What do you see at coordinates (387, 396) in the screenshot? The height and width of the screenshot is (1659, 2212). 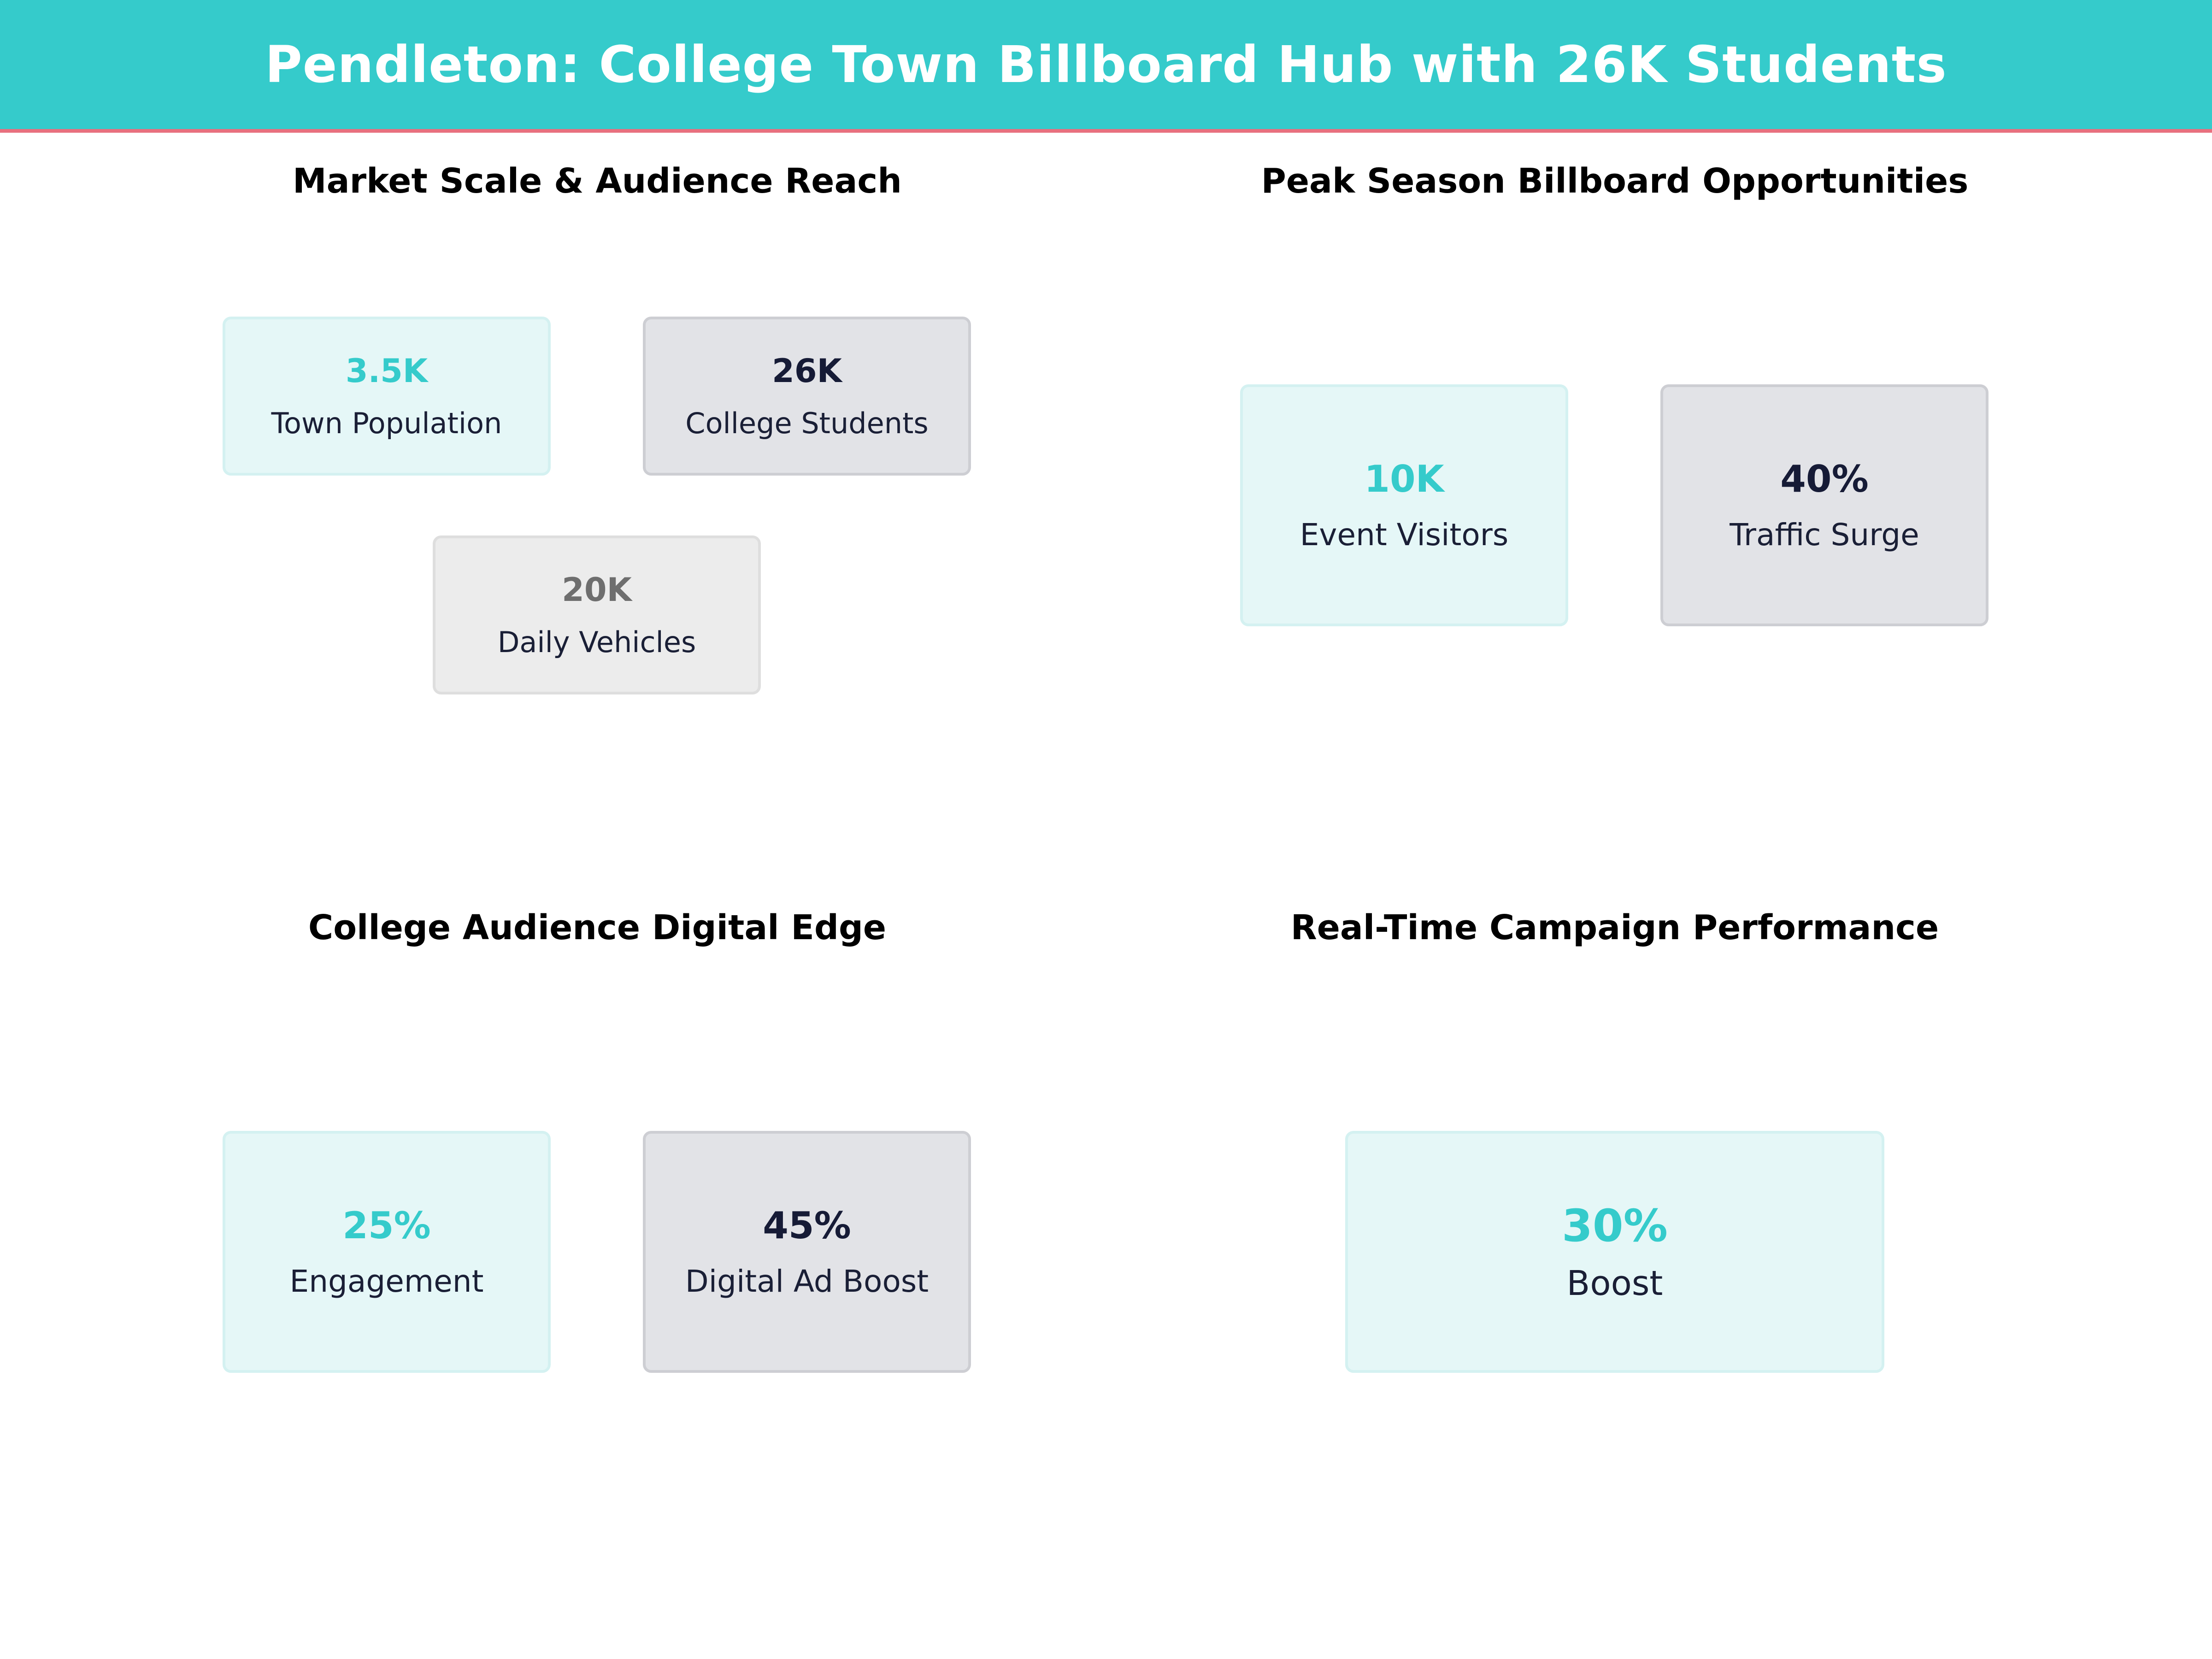 I see `stat-card-town-population: 3.5K Town Population` at bounding box center [387, 396].